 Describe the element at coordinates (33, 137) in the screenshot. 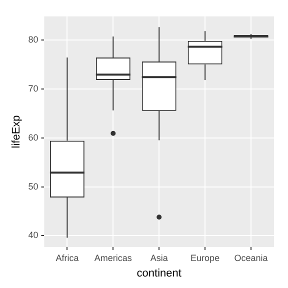

I see `y-tick-label: 60` at that location.